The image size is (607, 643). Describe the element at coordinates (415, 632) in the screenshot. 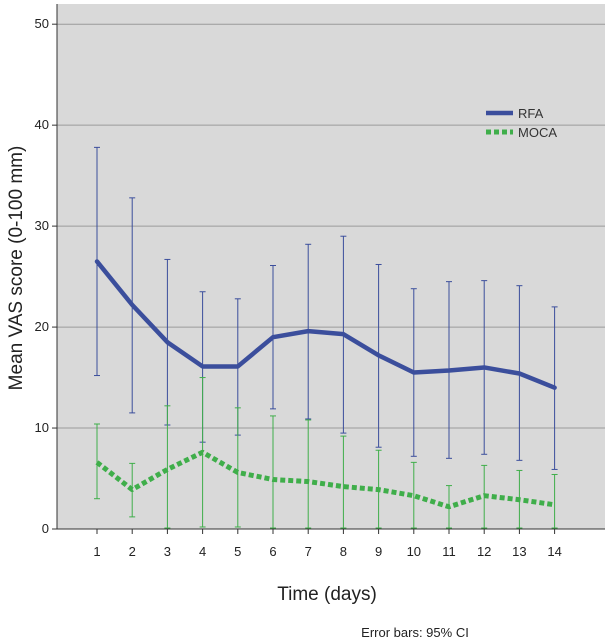

I see `footnote: Error bars: 95% CI` at that location.